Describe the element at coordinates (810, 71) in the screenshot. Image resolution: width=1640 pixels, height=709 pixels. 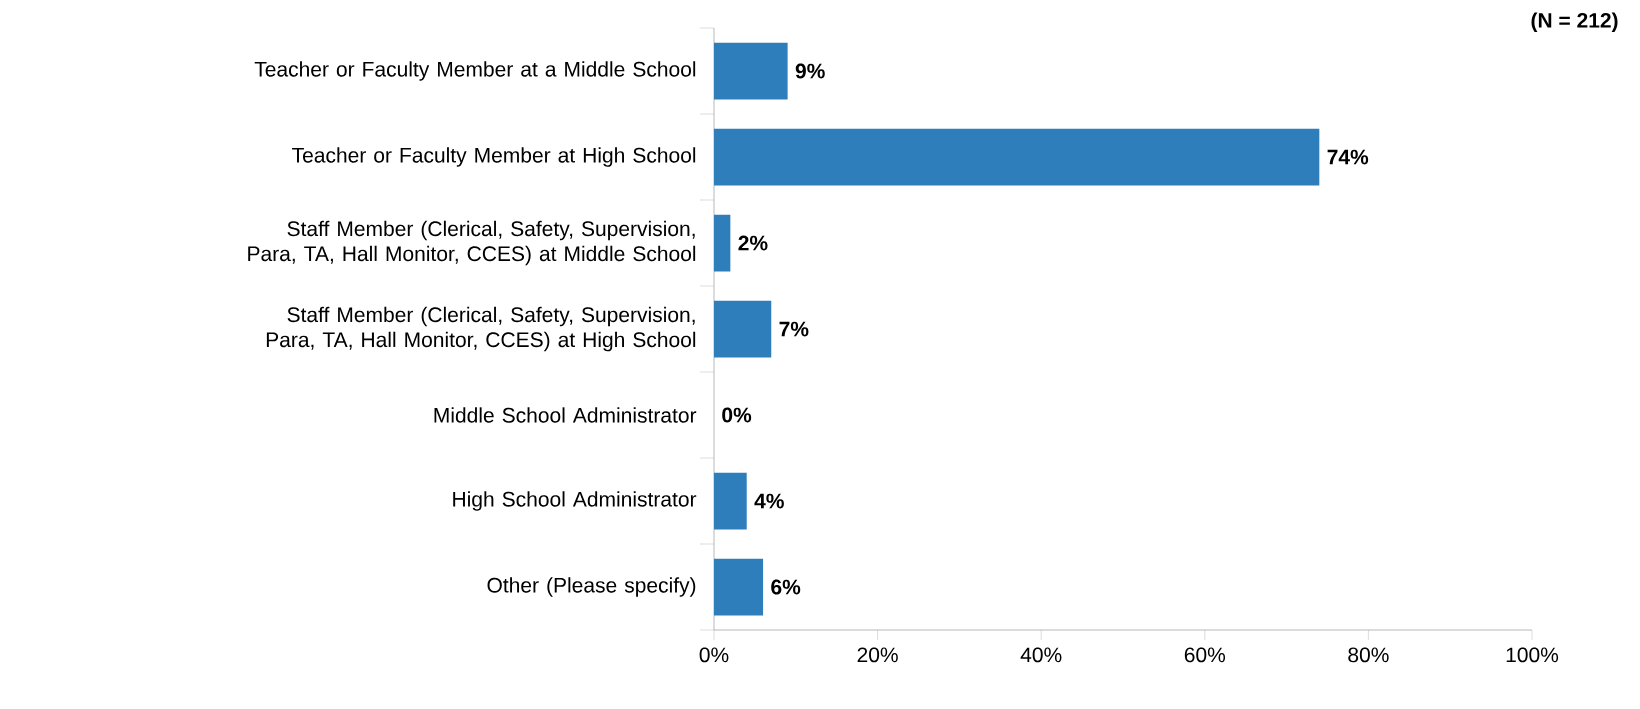
I see `data-label: 9%` at that location.